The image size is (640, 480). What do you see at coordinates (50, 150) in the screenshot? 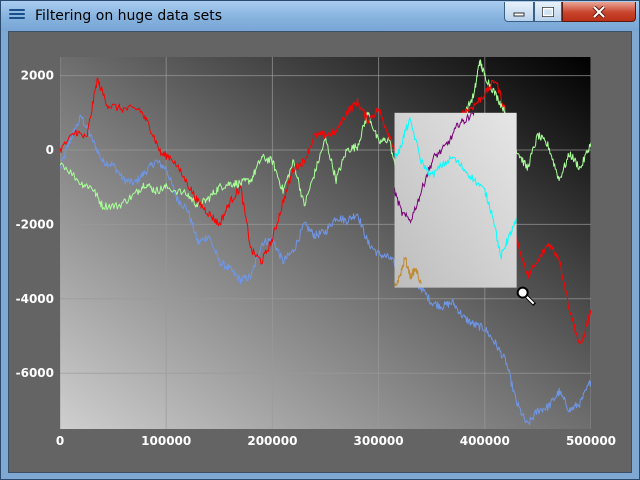
I see `y-tick-label: 0` at bounding box center [50, 150].